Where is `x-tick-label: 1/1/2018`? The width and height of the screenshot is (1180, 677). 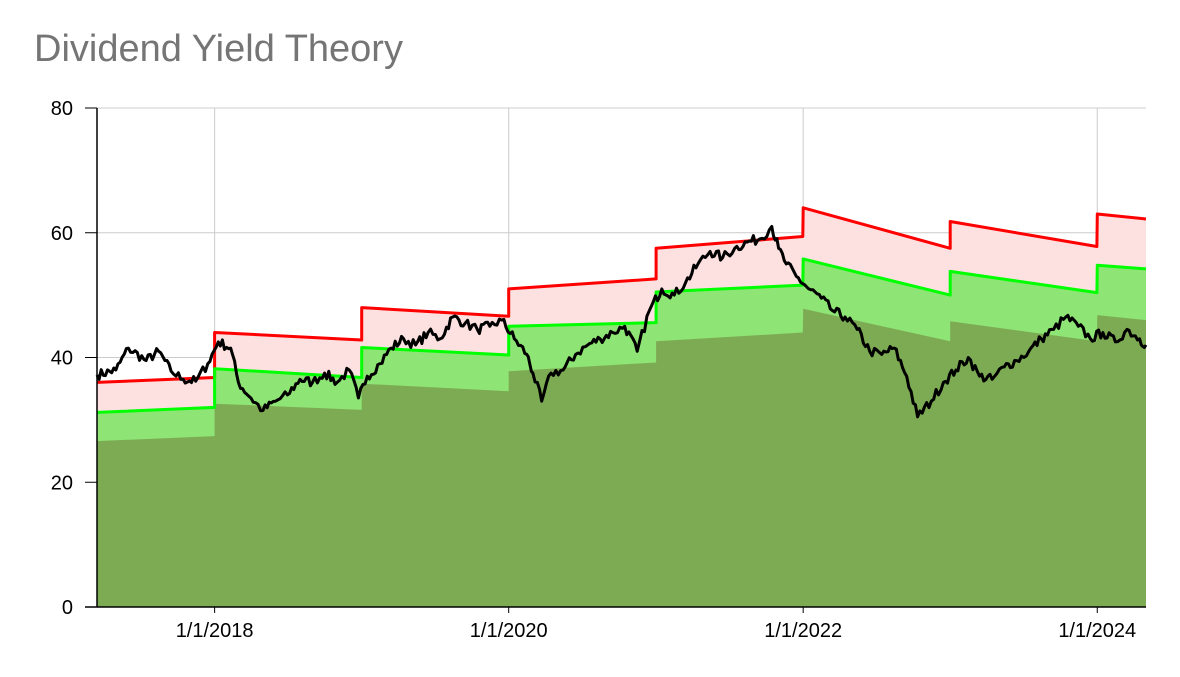
x-tick-label: 1/1/2018 is located at coordinates (215, 631).